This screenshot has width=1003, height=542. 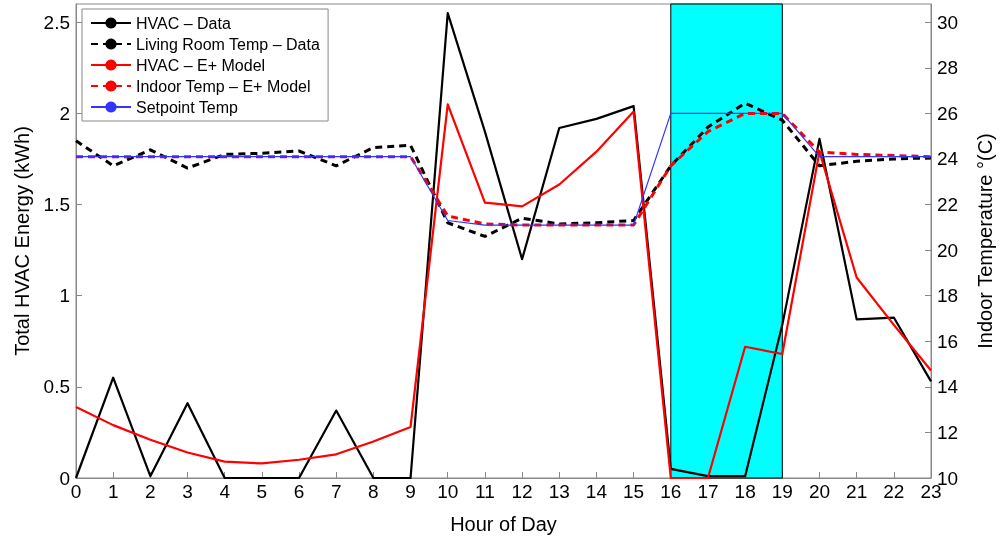 What do you see at coordinates (948, 250) in the screenshot?
I see `y2-tick-label: 20` at bounding box center [948, 250].